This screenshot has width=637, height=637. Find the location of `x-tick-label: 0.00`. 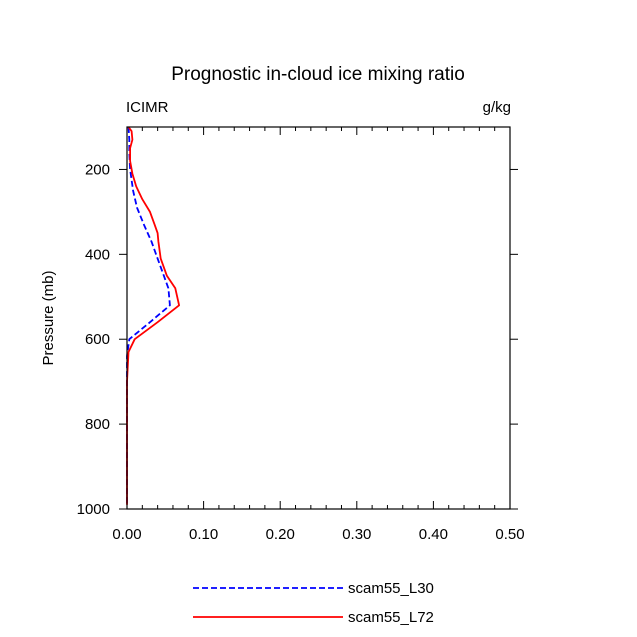

x-tick-label: 0.00 is located at coordinates (126, 534).